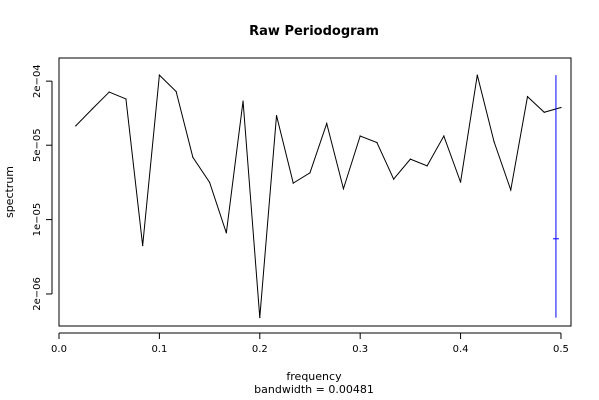 The height and width of the screenshot is (400, 599). What do you see at coordinates (159, 349) in the screenshot?
I see `x-tick-label: 0.1` at bounding box center [159, 349].